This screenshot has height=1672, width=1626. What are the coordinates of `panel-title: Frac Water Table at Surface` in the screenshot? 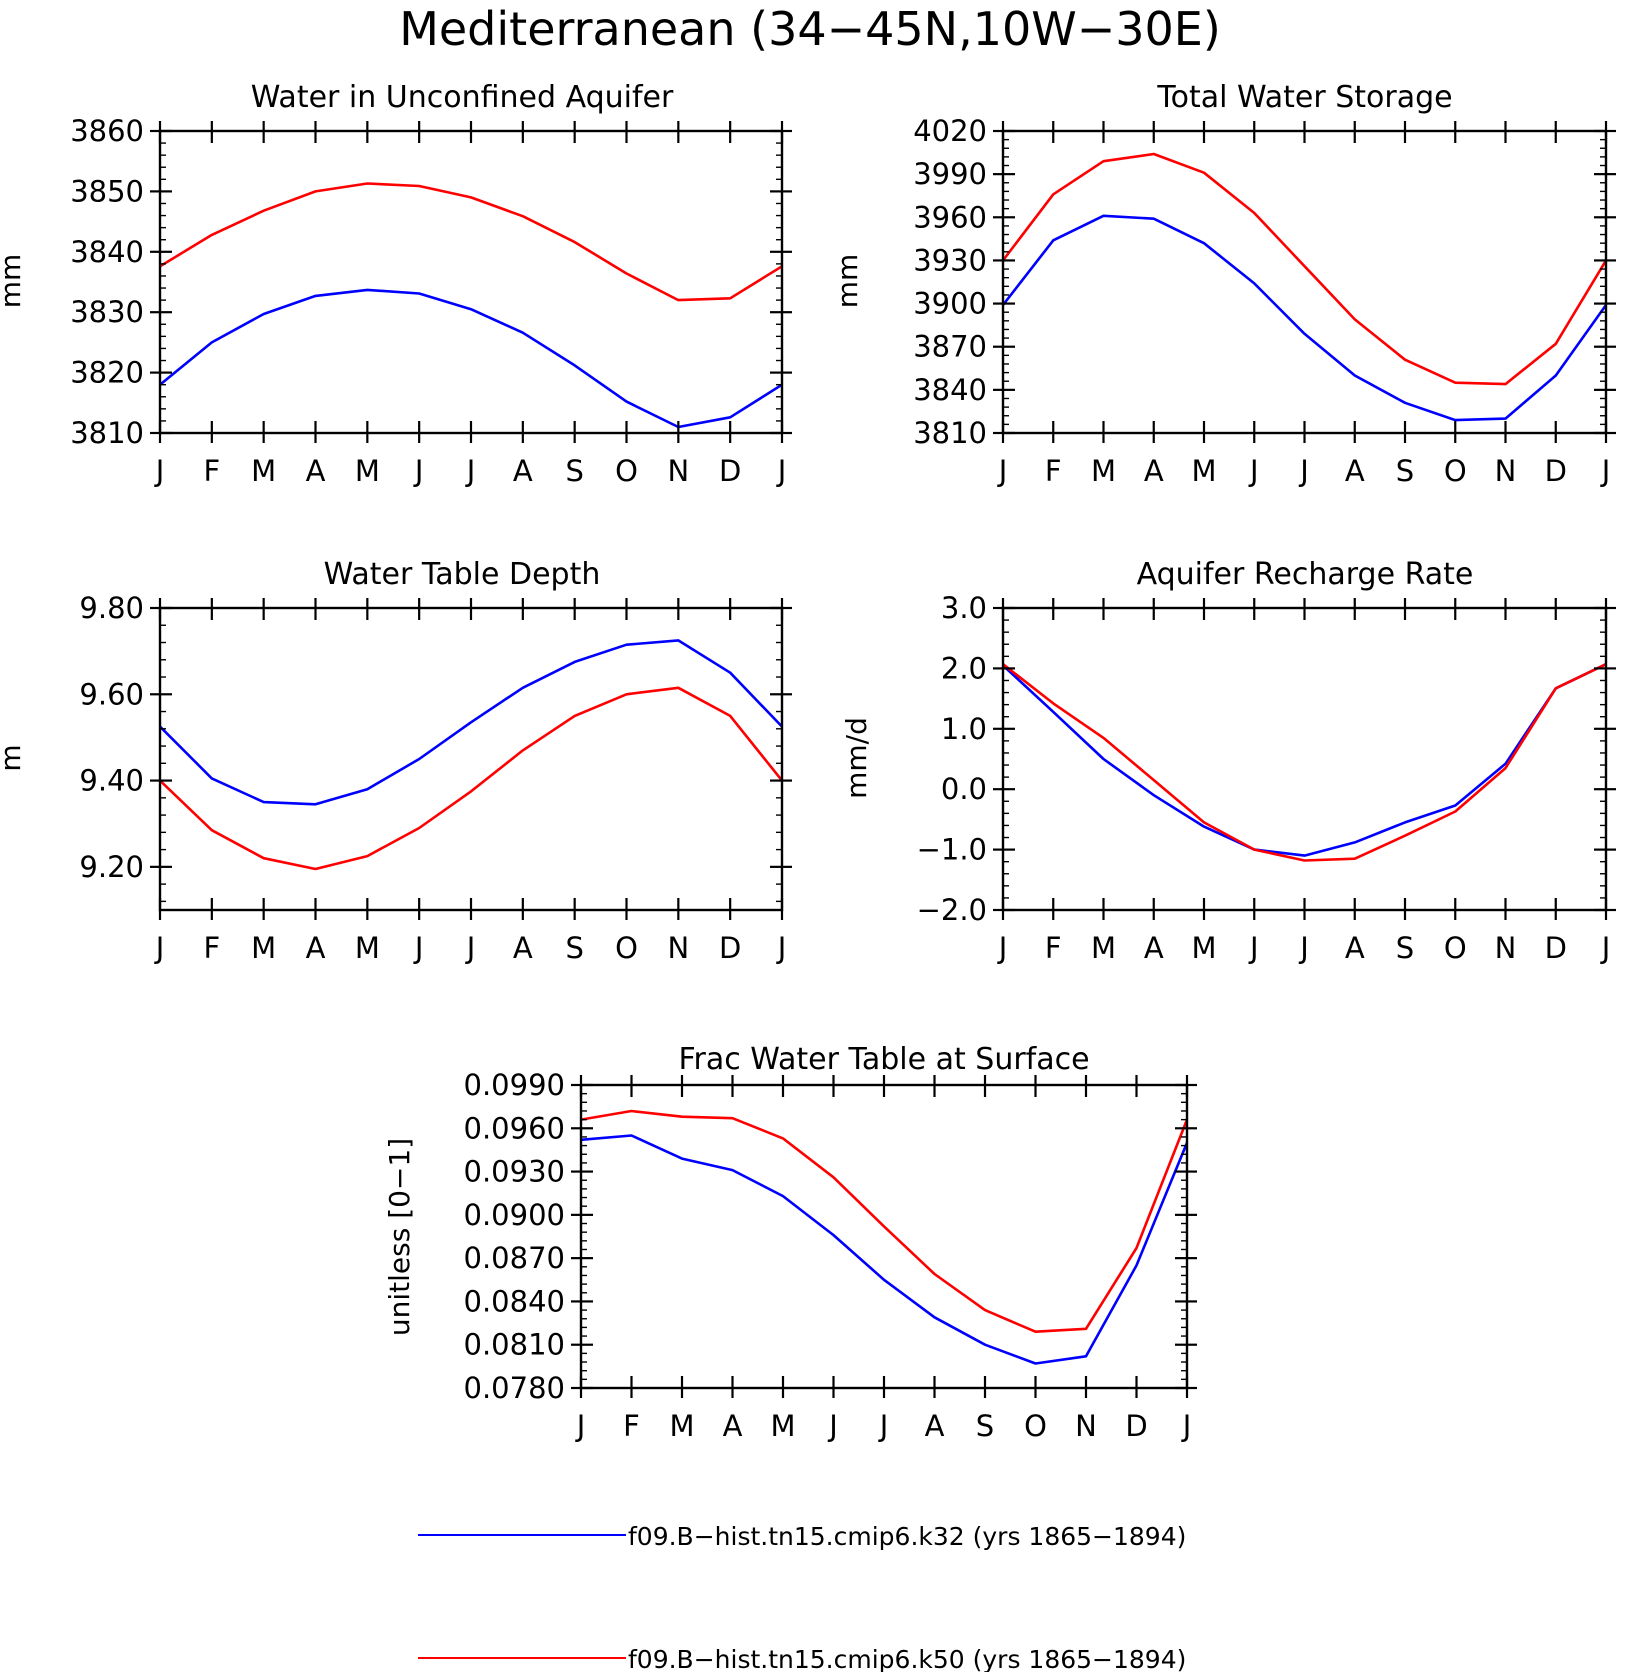 It's located at (883, 1059).